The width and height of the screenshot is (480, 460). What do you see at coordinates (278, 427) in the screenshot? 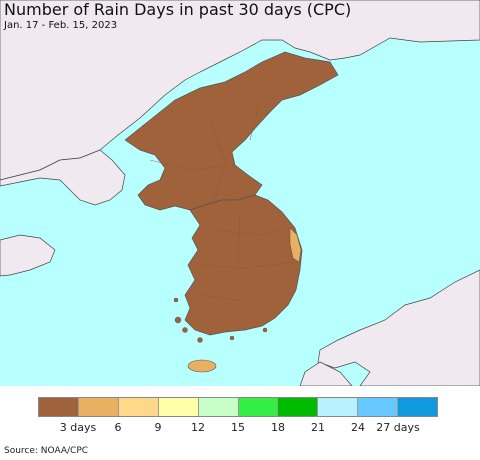
I see `legend-label-5: 18` at bounding box center [278, 427].